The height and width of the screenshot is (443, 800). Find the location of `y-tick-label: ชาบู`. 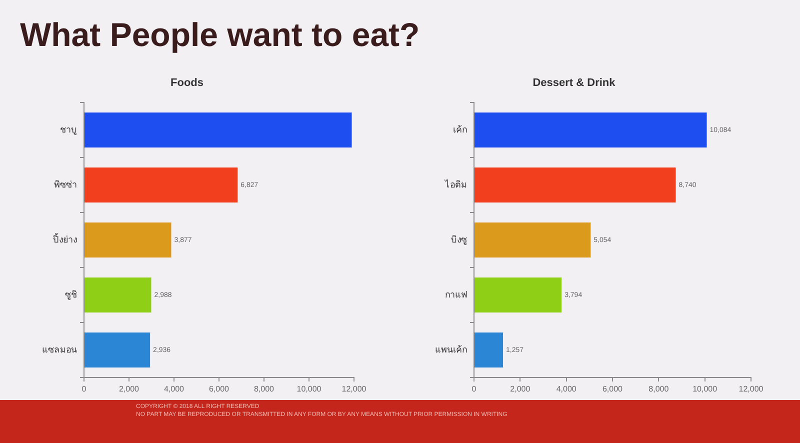

y-tick-label: ชาบู is located at coordinates (68, 130).